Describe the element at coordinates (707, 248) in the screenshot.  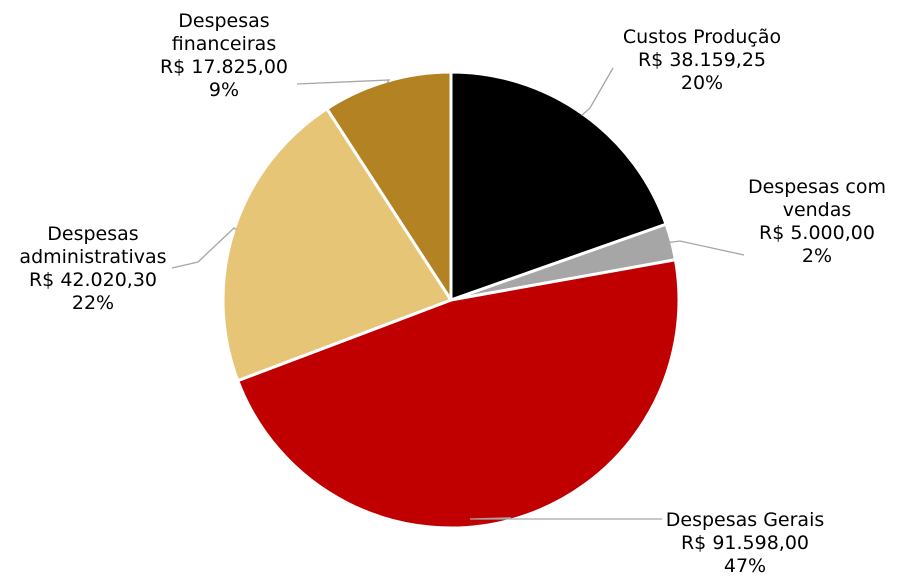
I see `leader-line-despesas-com-vendas` at that location.